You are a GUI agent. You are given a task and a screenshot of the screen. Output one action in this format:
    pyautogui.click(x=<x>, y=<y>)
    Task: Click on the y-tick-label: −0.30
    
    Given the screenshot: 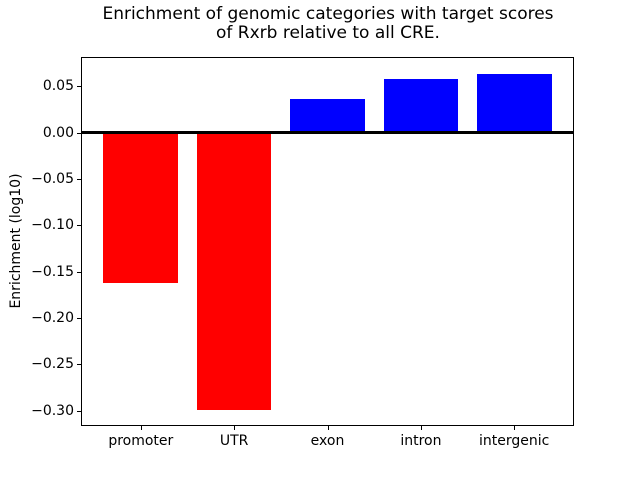 What is the action you would take?
    pyautogui.click(x=52, y=410)
    